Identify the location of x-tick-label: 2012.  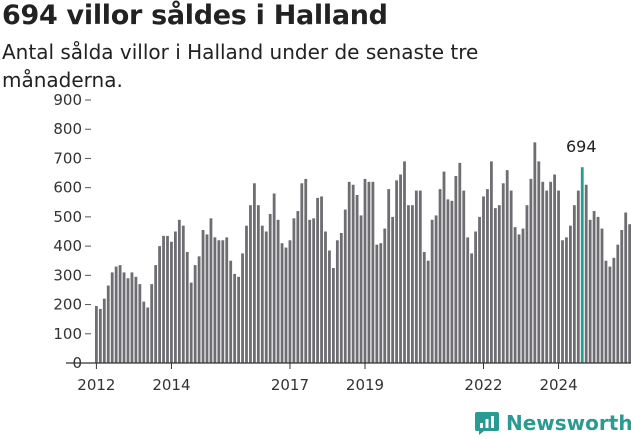
(96, 385).